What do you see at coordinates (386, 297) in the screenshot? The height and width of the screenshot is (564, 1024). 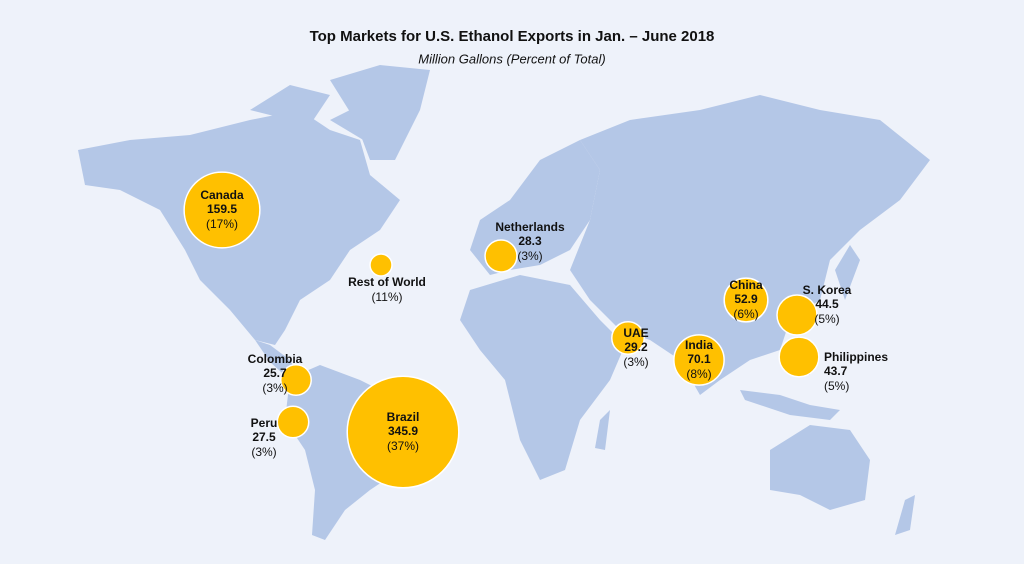 I see `market-share: (11%)` at bounding box center [386, 297].